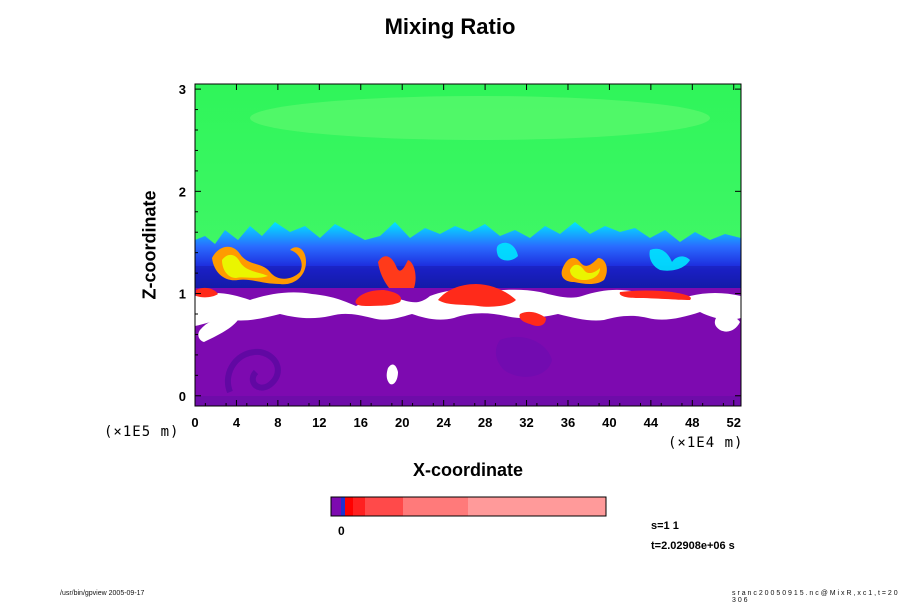  What do you see at coordinates (655, 295) in the screenshot?
I see `red-streak-right` at bounding box center [655, 295].